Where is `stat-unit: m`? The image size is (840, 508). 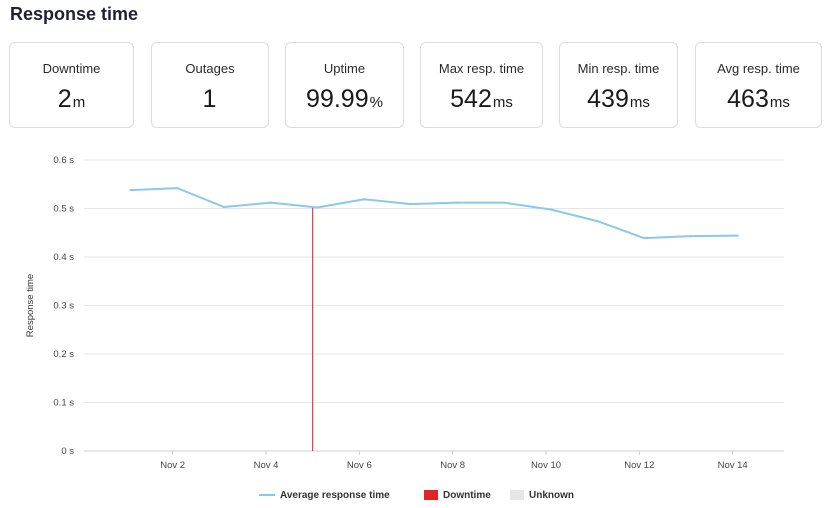
stat-unit: m is located at coordinates (79, 102).